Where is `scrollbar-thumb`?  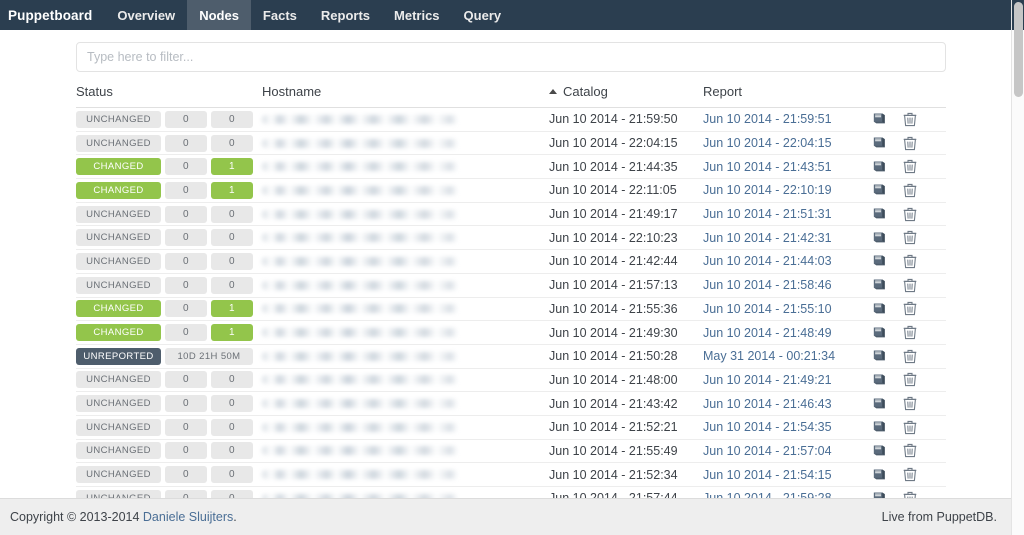
scrollbar-thumb is located at coordinates (1018, 49).